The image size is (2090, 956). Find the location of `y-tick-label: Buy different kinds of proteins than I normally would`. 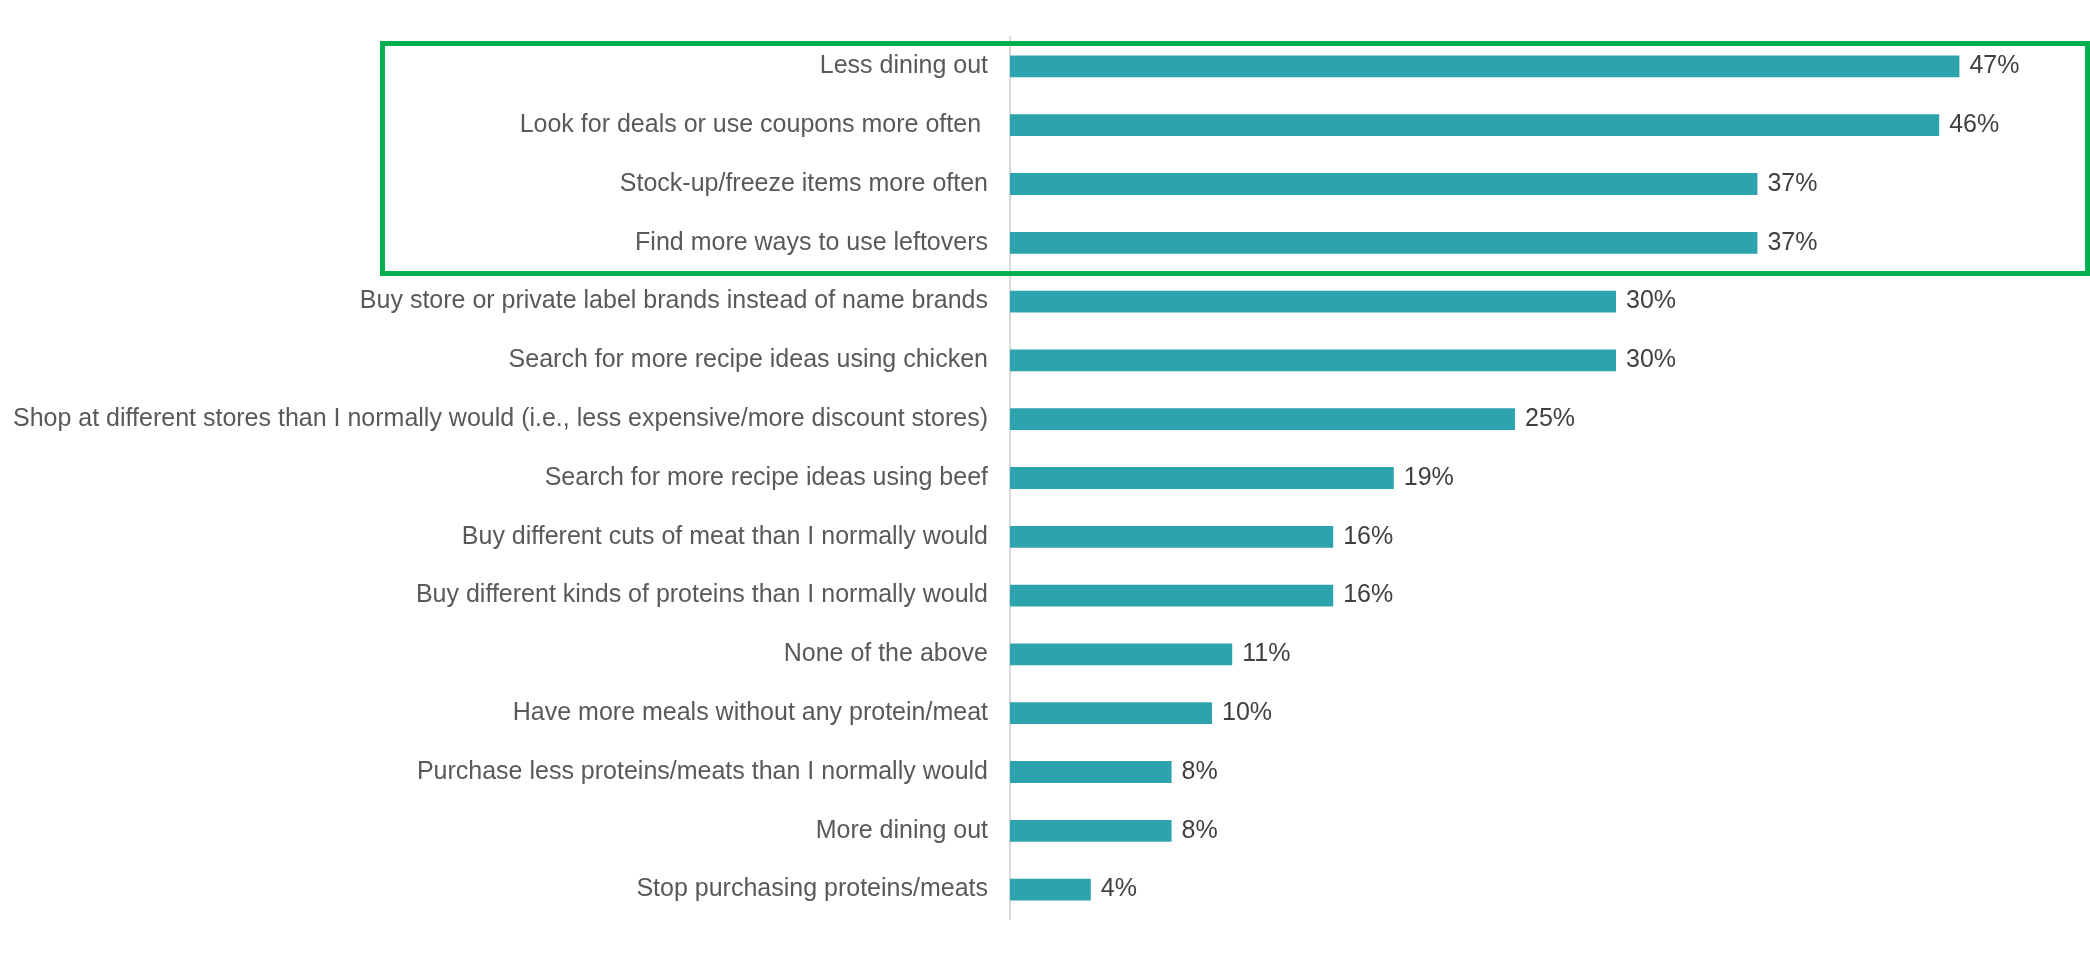

y-tick-label: Buy different kinds of proteins than I normally would is located at coordinates (701, 593).